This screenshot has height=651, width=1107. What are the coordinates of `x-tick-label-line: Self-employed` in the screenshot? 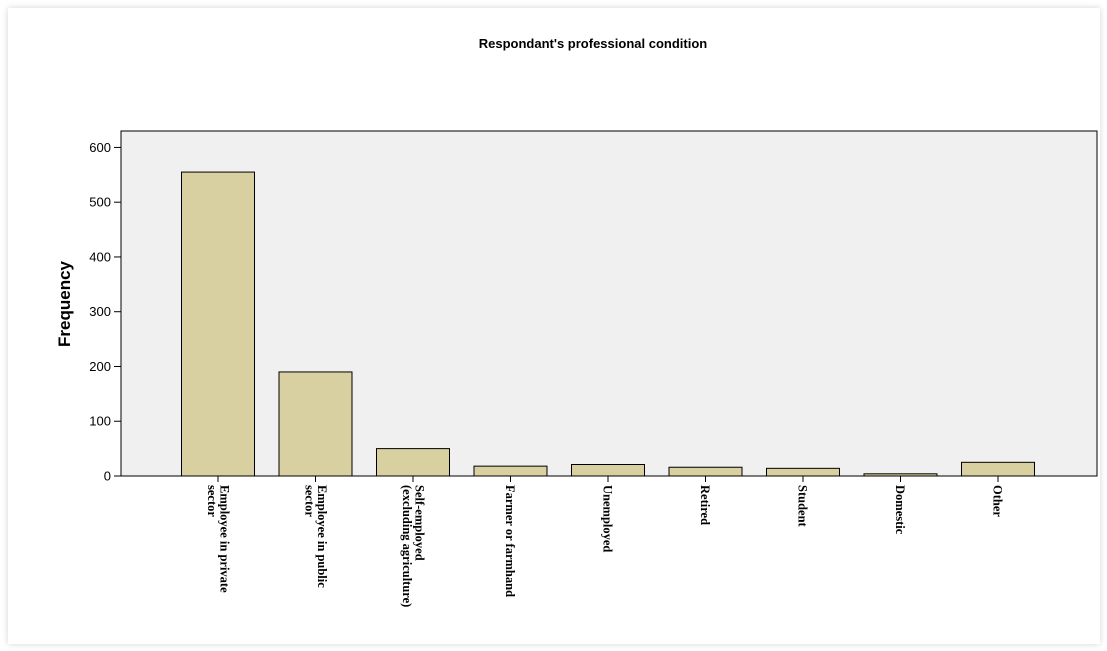 It's located at (419, 523).